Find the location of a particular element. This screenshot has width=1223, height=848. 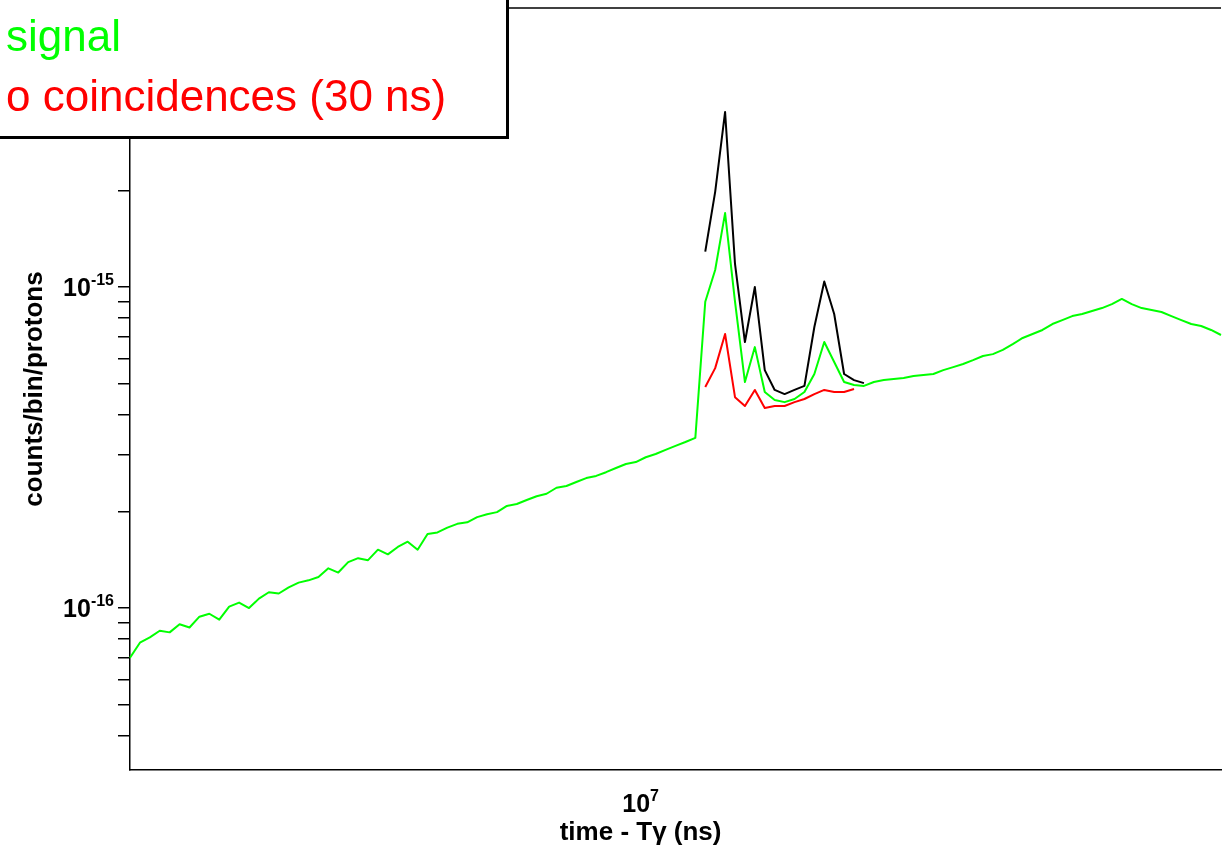

y-axis-title: counts/bin/protons is located at coordinates (33, 389).